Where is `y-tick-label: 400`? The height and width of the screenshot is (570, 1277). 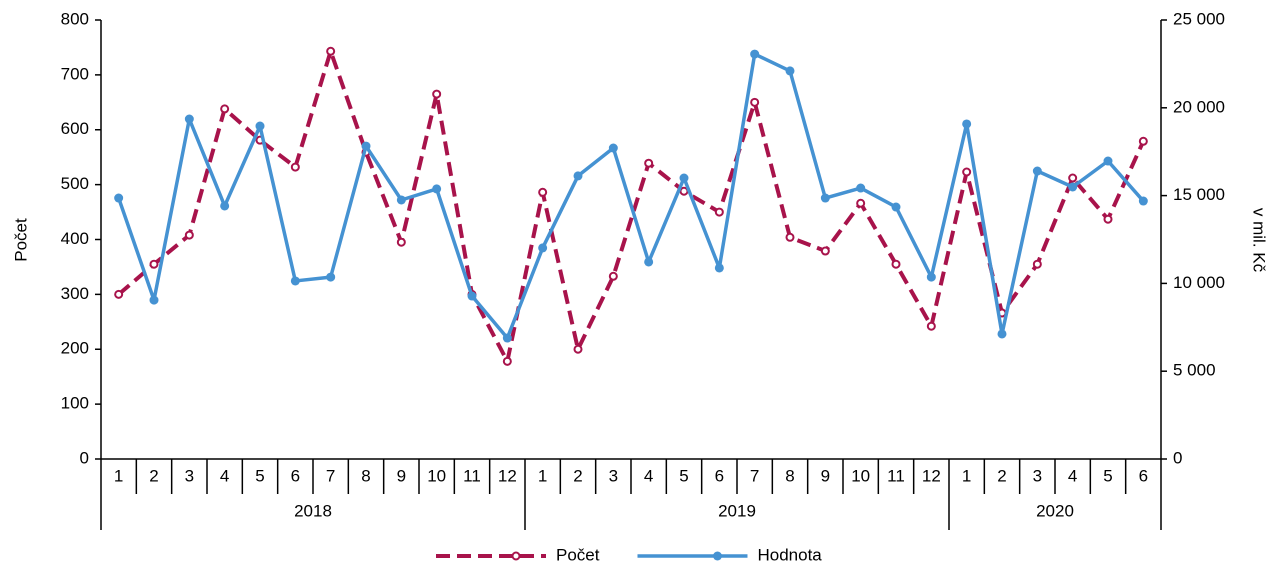
y-tick-label: 400 is located at coordinates (75, 238).